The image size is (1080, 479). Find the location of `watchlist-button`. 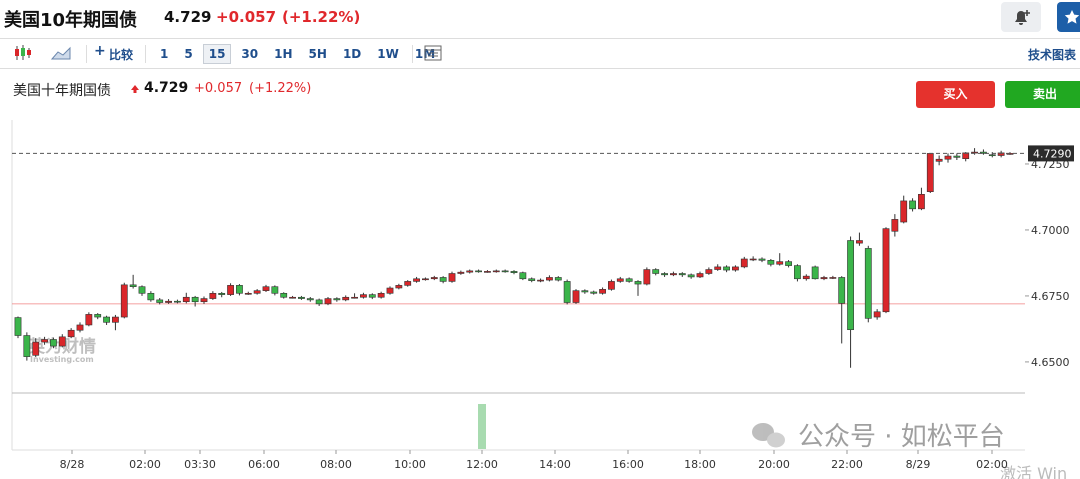

watchlist-button is located at coordinates (1068, 17).